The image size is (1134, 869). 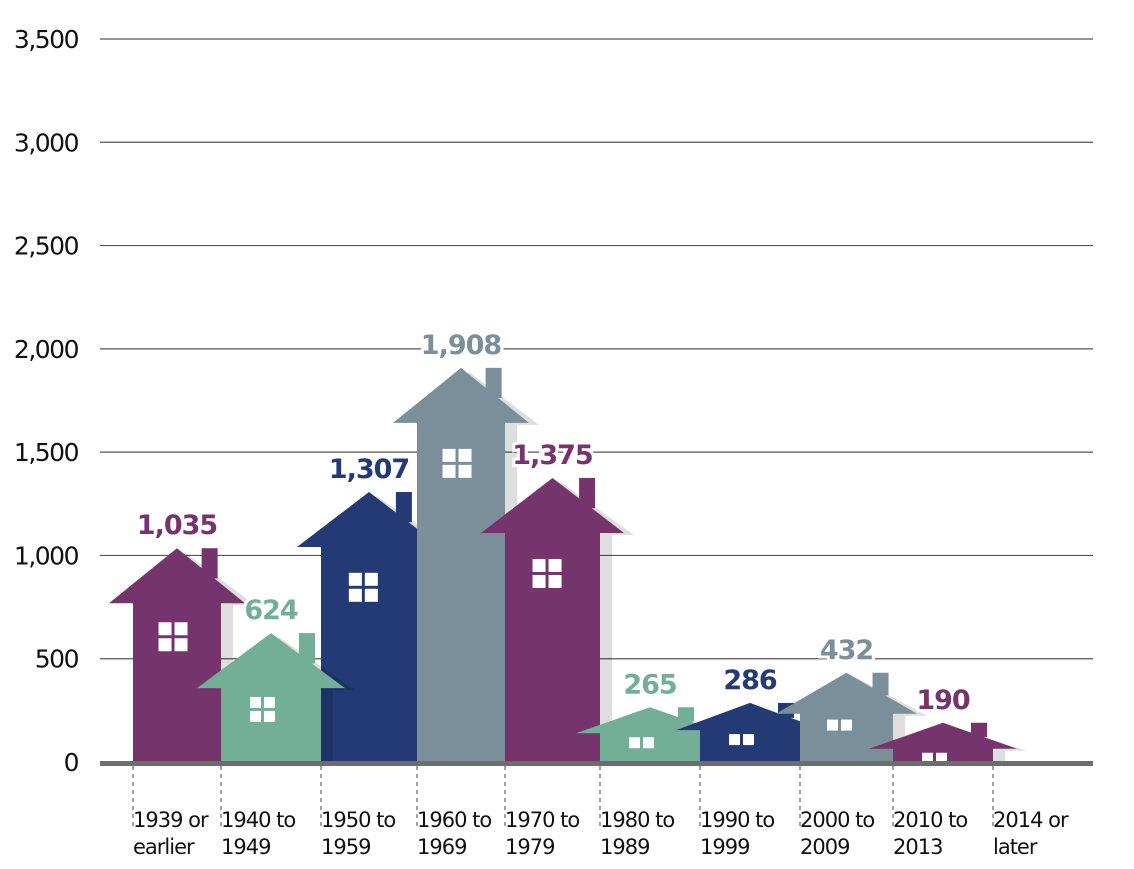 I want to click on y-tick-label: 0, so click(x=71, y=762).